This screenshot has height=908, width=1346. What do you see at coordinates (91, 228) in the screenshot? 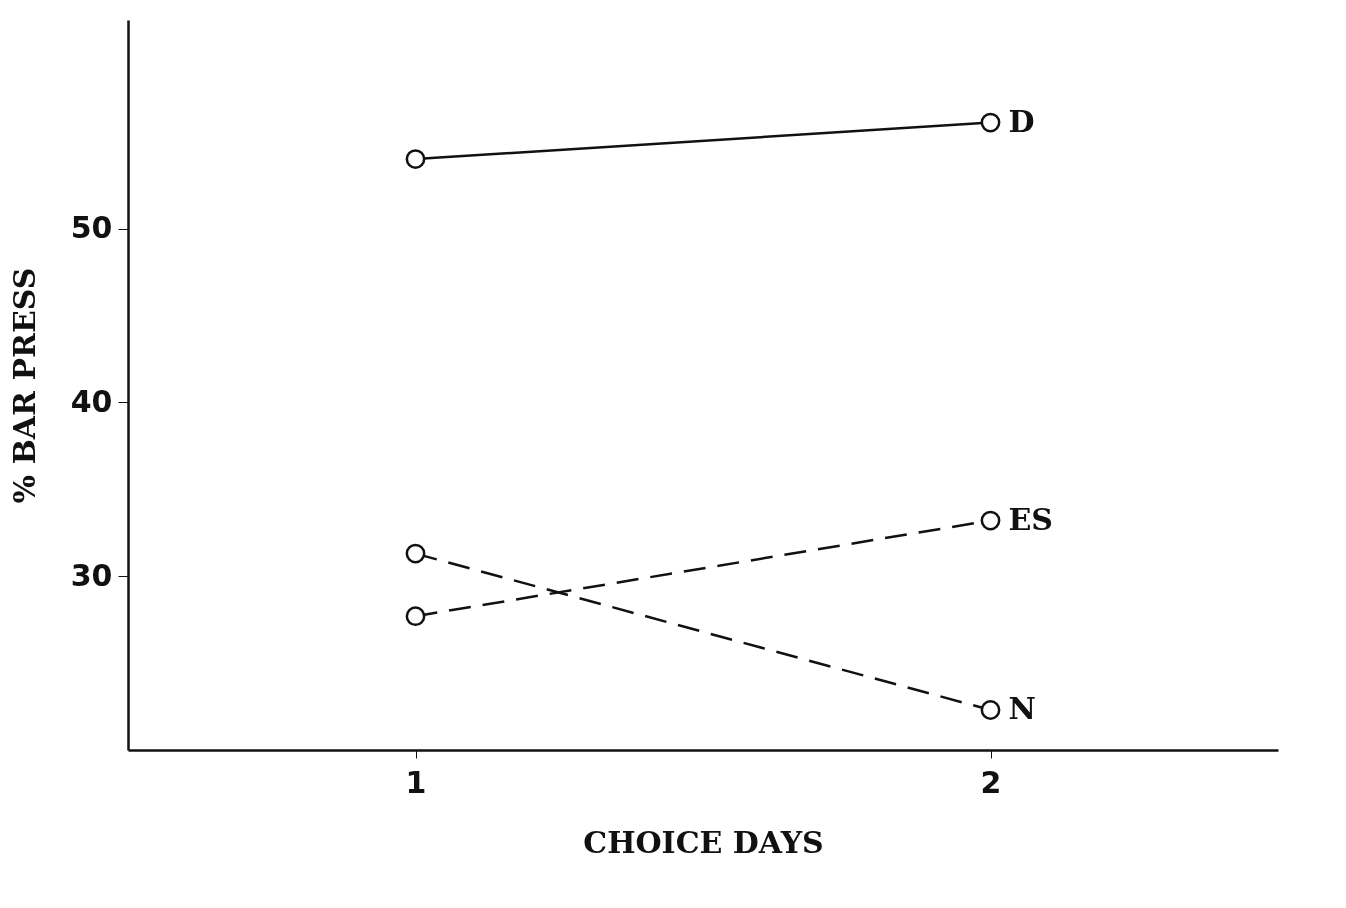
I see `y-tick-label: 50` at bounding box center [91, 228].